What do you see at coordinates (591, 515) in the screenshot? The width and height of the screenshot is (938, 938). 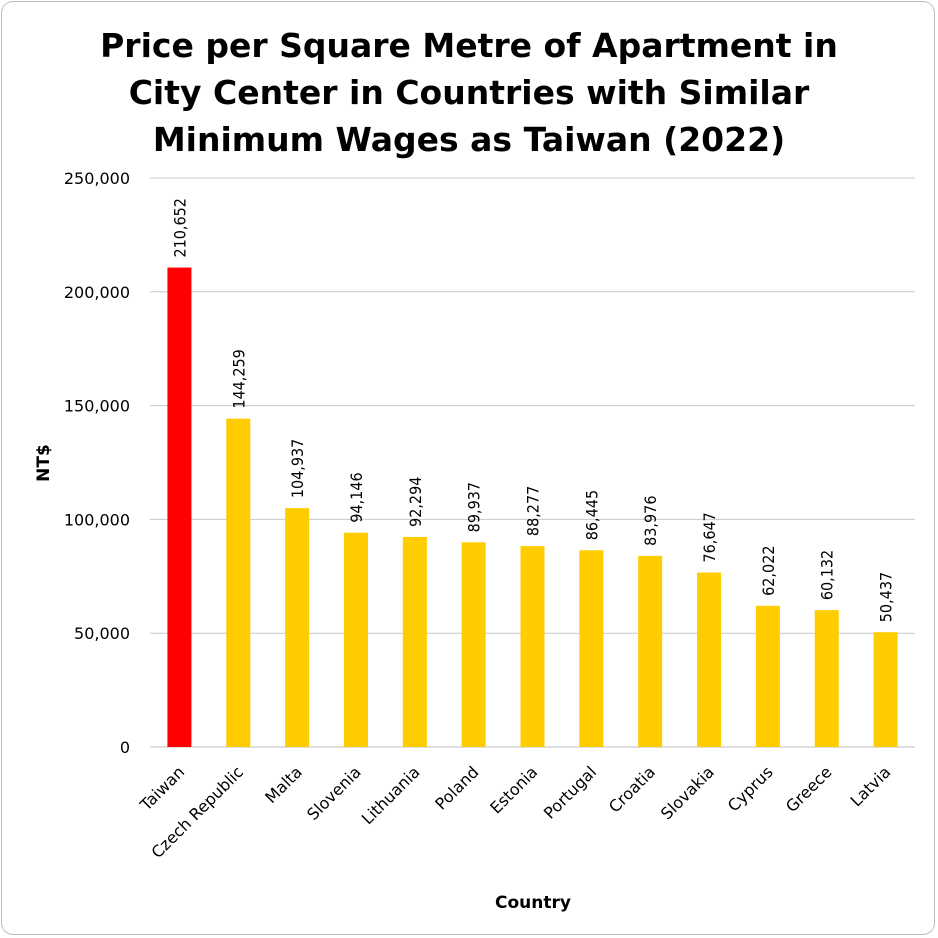 I see `data-label: 86,445` at bounding box center [591, 515].